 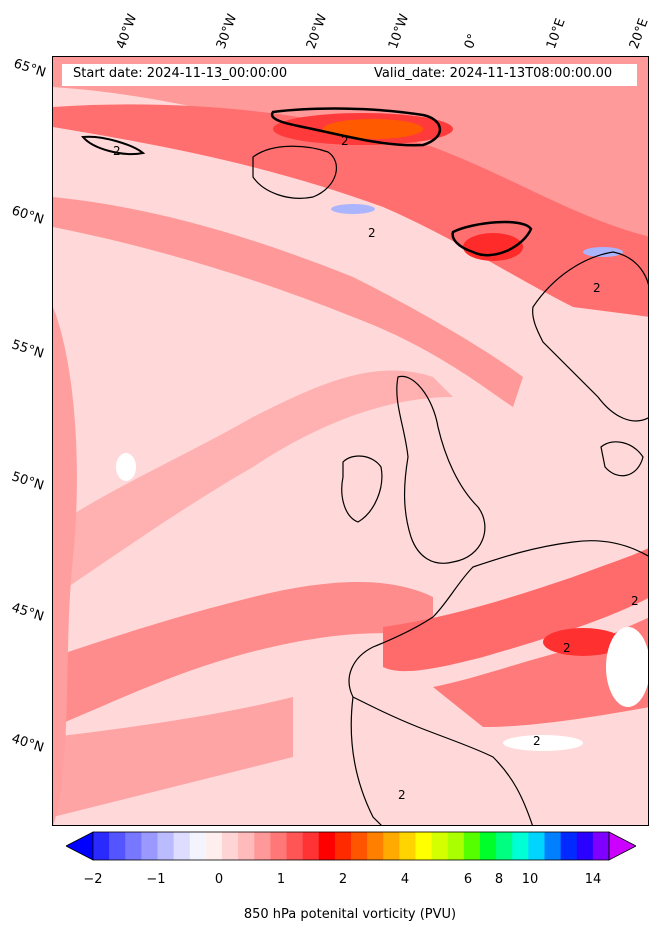 I want to click on lat-label-55n: 55°N, so click(x=27, y=349).